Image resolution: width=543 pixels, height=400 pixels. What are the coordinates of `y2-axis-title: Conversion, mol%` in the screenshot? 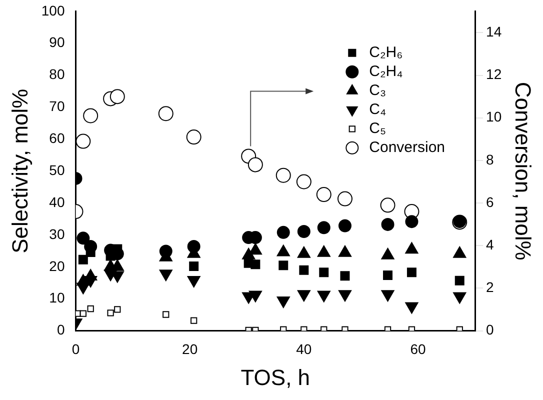 It's located at (523, 171).